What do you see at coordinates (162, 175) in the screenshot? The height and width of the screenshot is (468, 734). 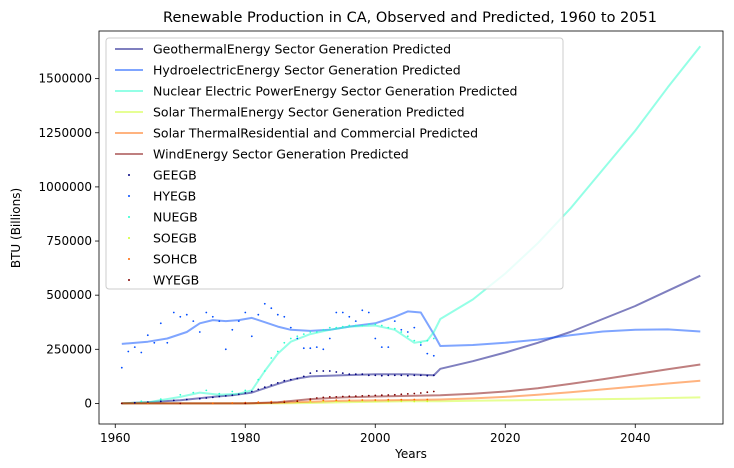 I see `legend-item: GEEGB` at bounding box center [162, 175].